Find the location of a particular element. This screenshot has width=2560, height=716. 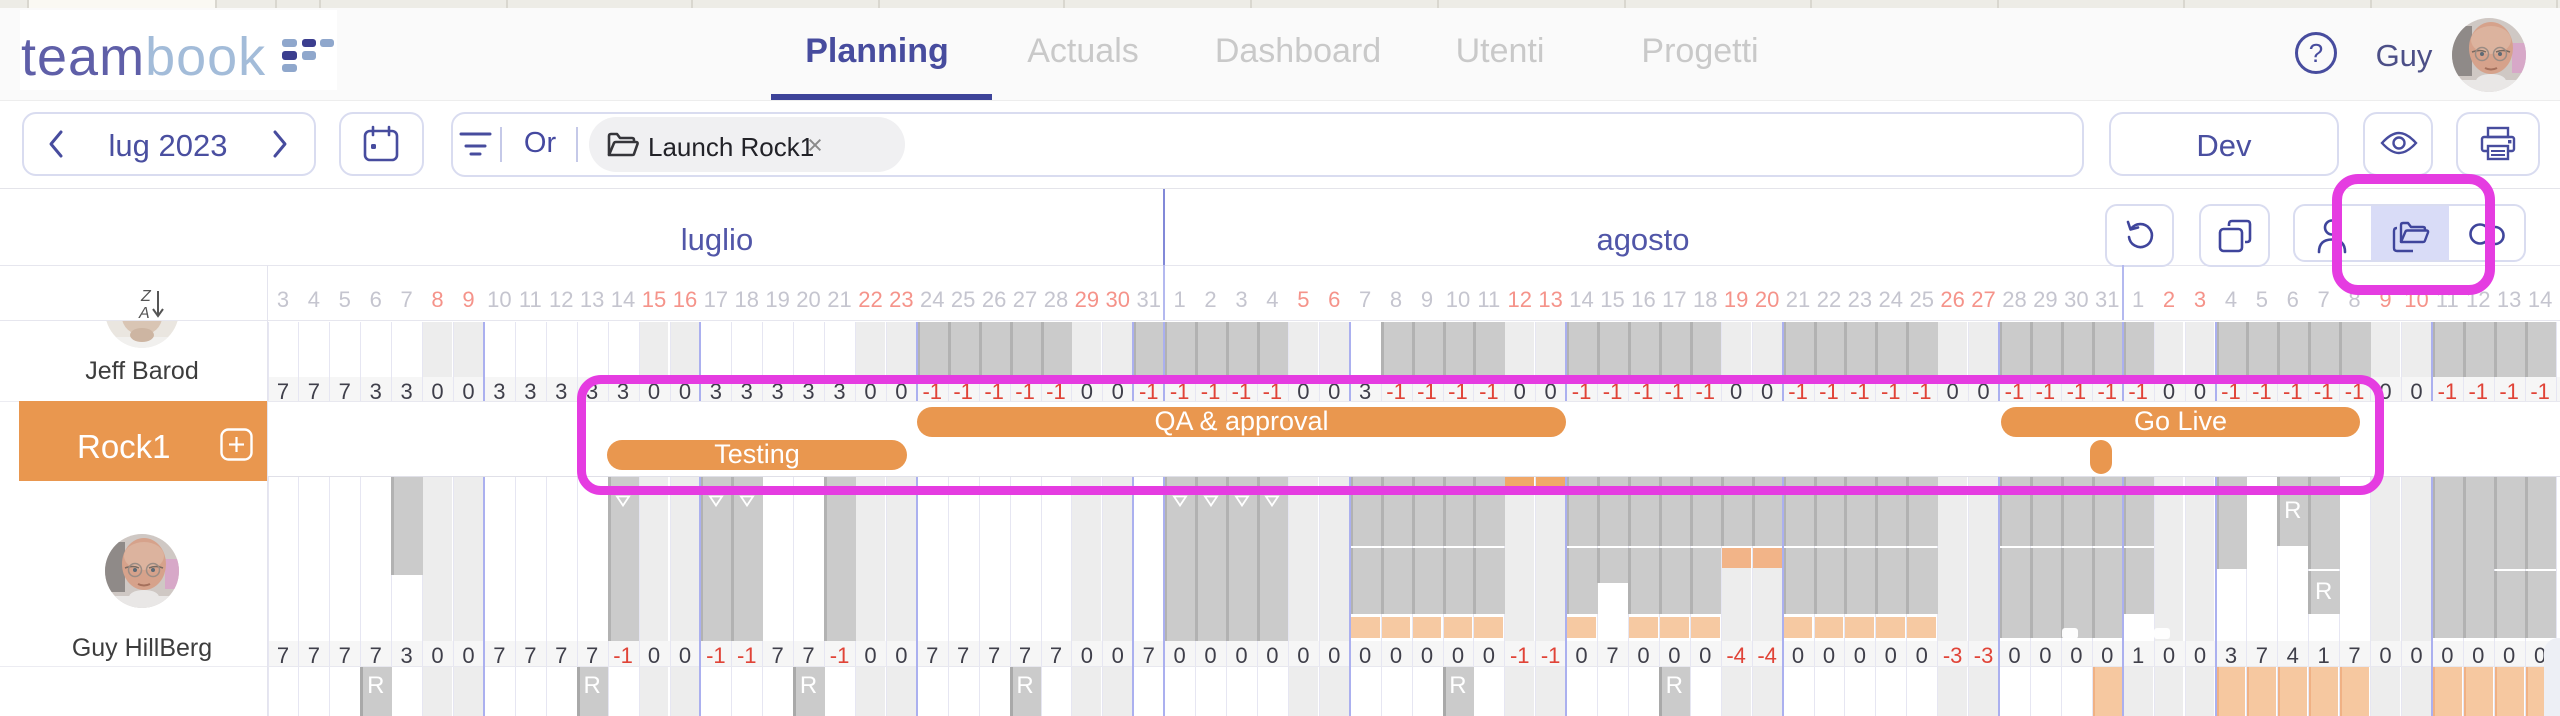

svg-text: A is located at coordinates (144, 313).